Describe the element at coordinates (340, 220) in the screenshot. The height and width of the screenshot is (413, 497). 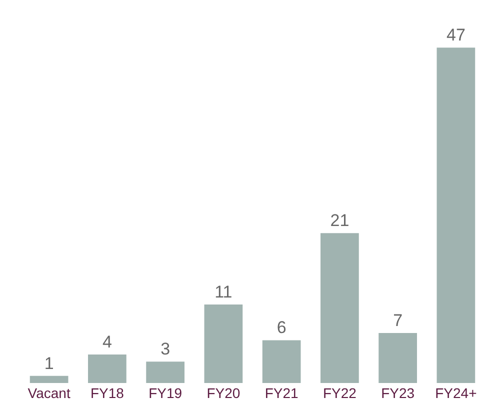
I see `data-label: 21` at that location.